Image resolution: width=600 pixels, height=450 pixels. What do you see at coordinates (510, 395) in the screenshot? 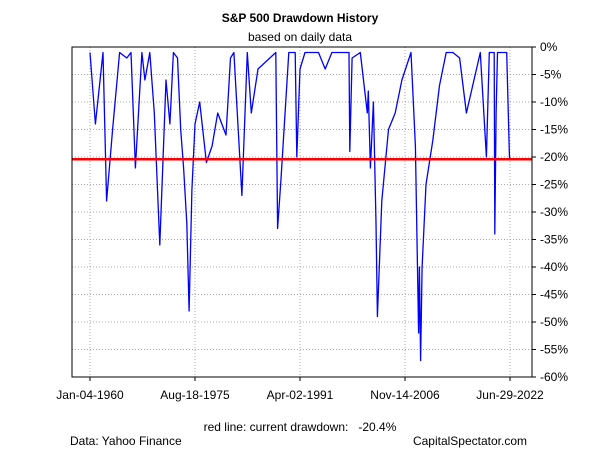
I see `x-tick-label: Jun-29-2022` at bounding box center [510, 395].